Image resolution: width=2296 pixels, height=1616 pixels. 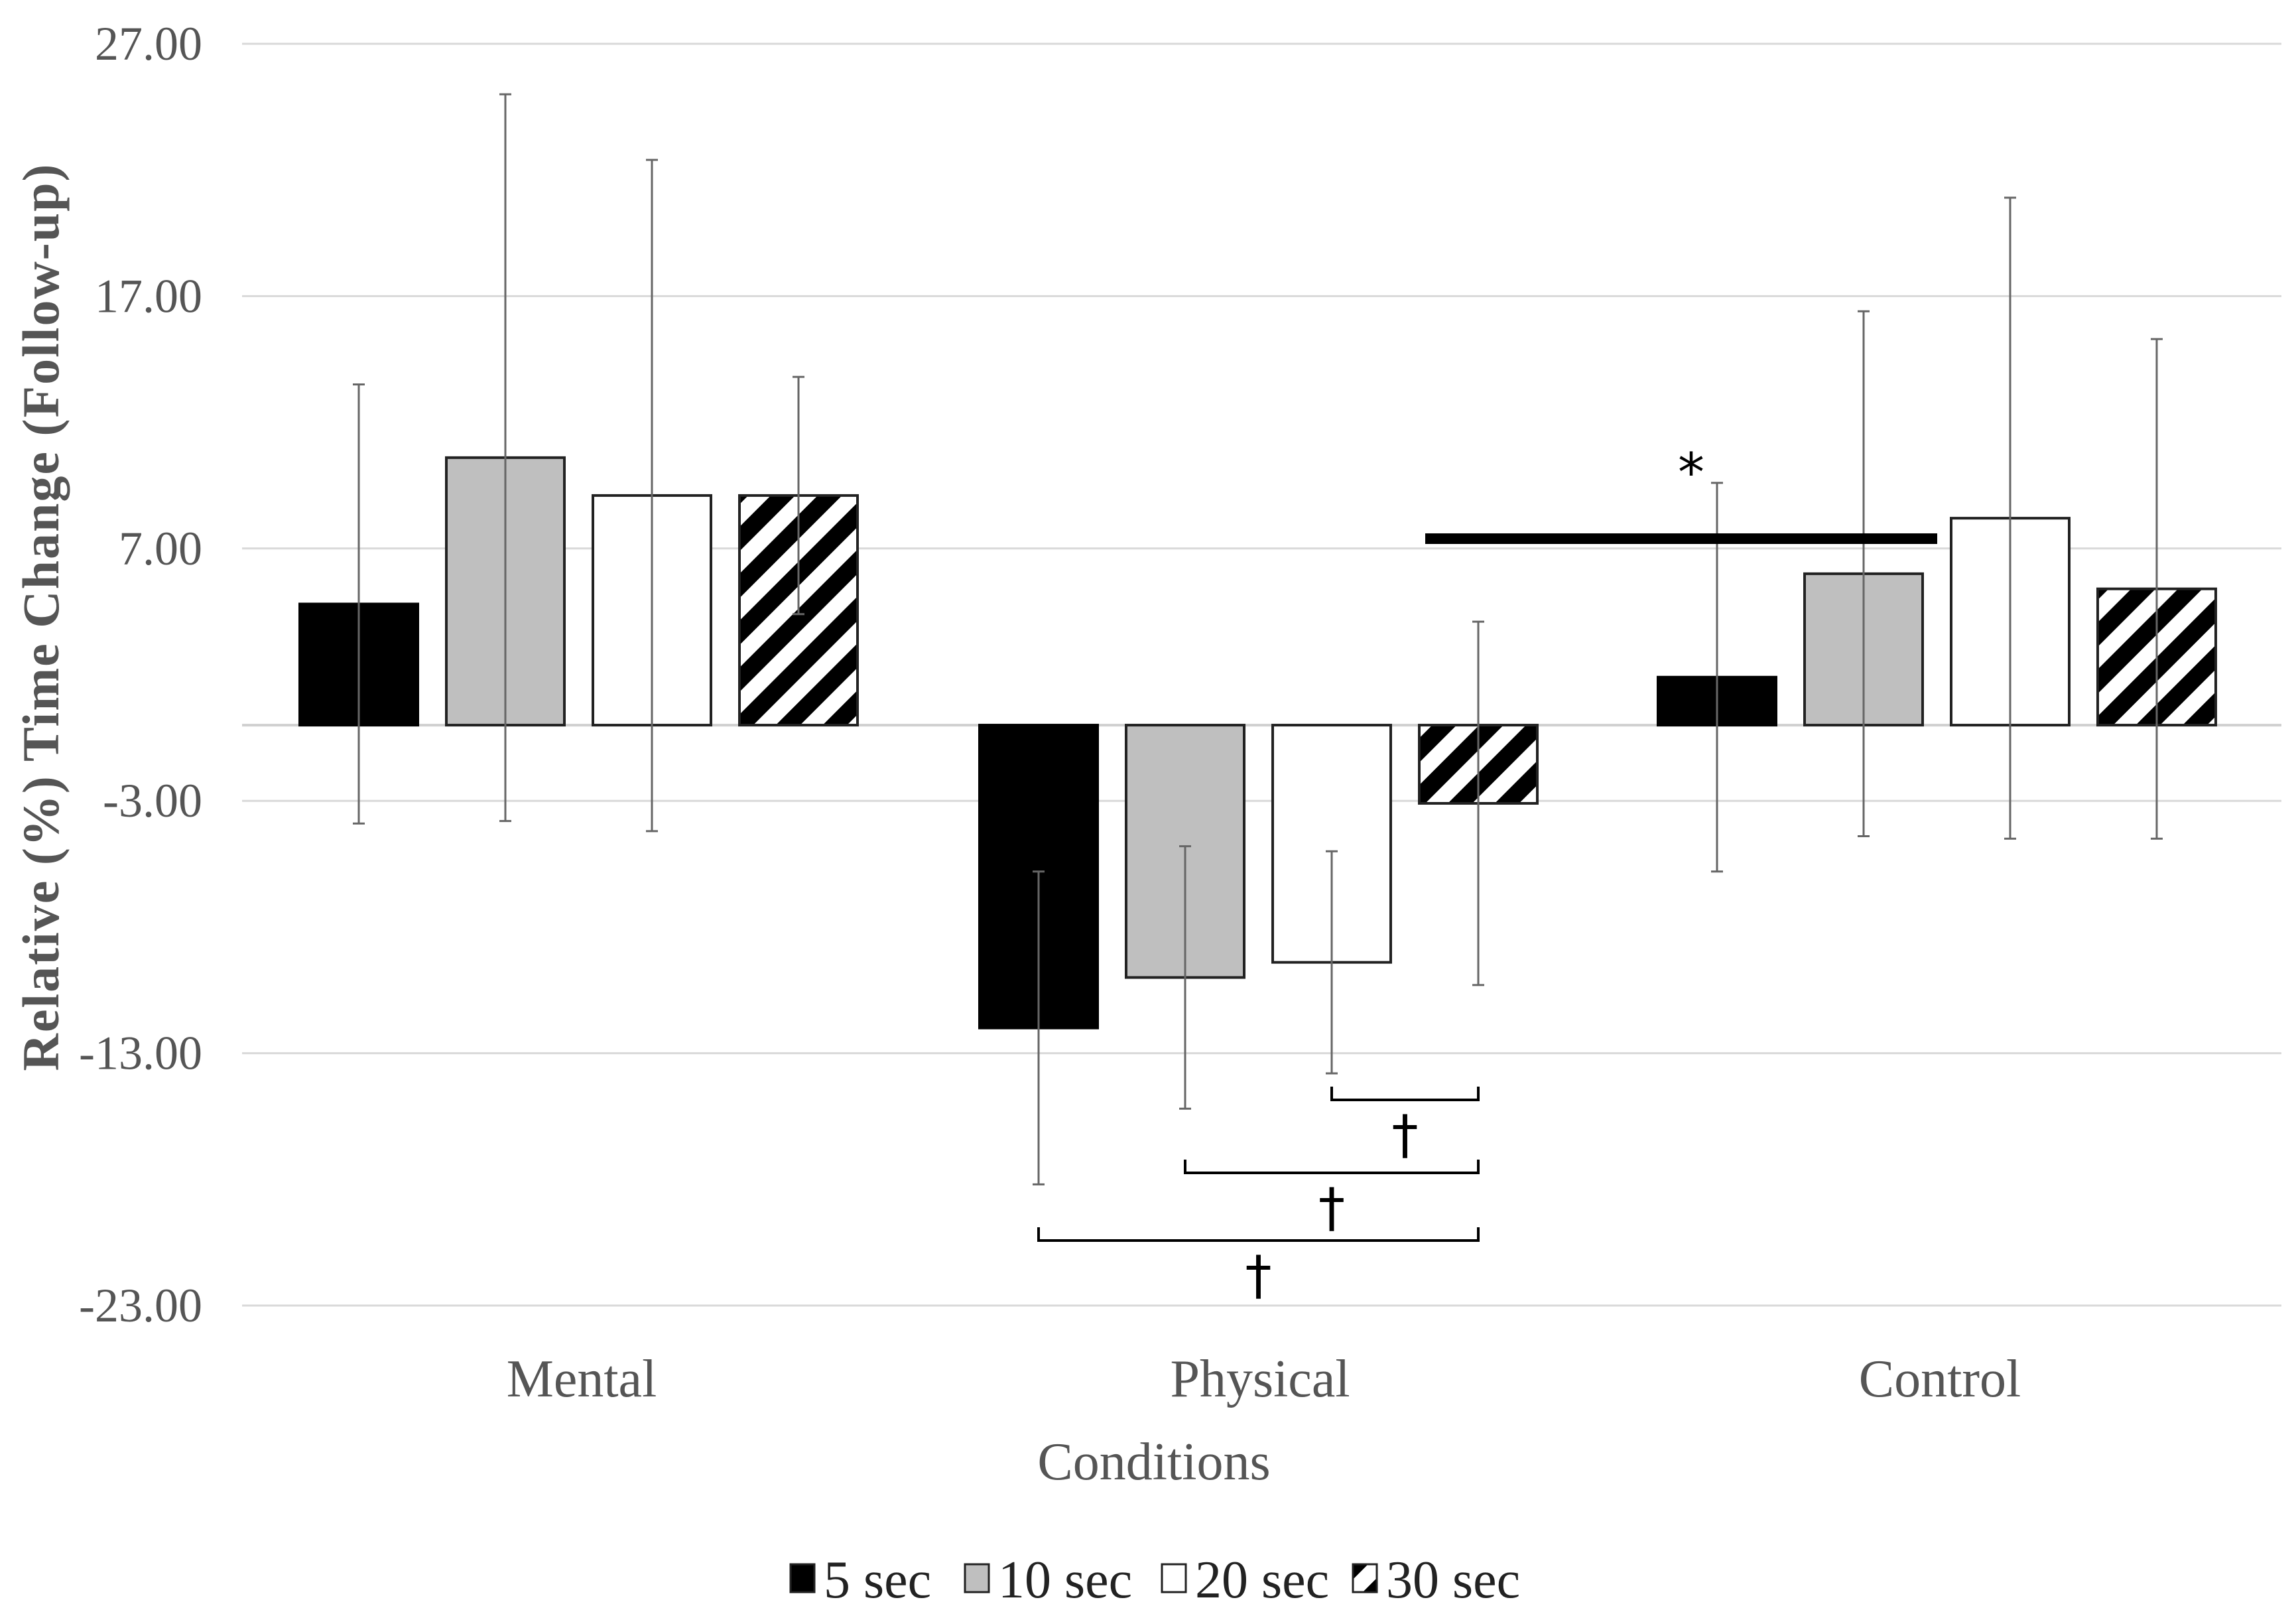 What do you see at coordinates (878, 1580) in the screenshot?
I see `legend-label: 5 sec` at bounding box center [878, 1580].